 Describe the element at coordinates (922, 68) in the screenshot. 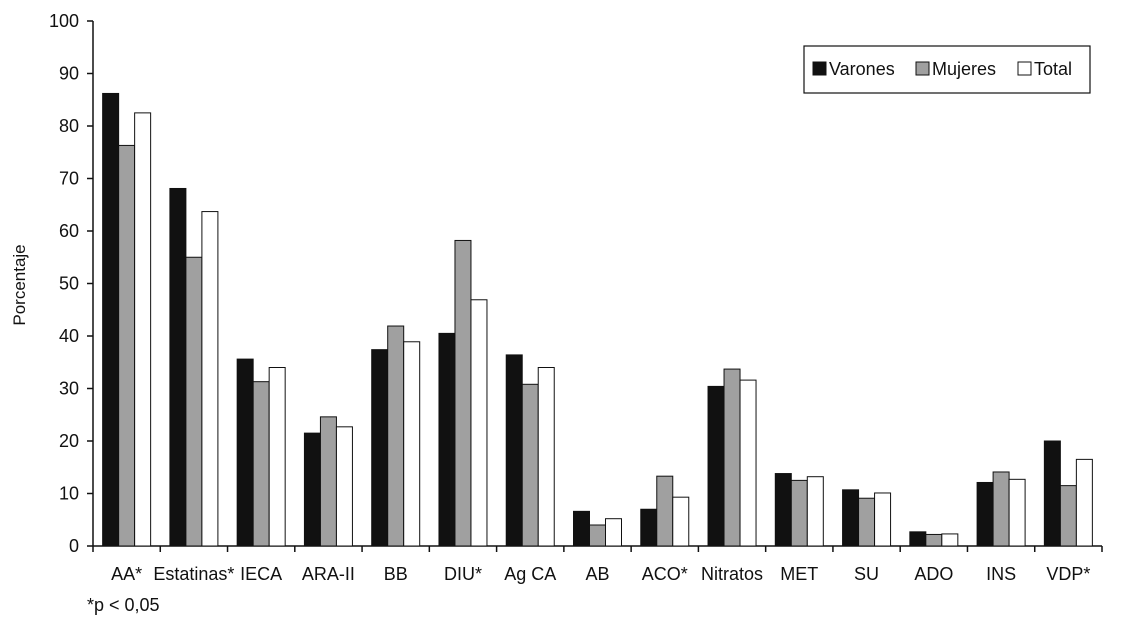

I see `legend-swatch-mujeres` at that location.